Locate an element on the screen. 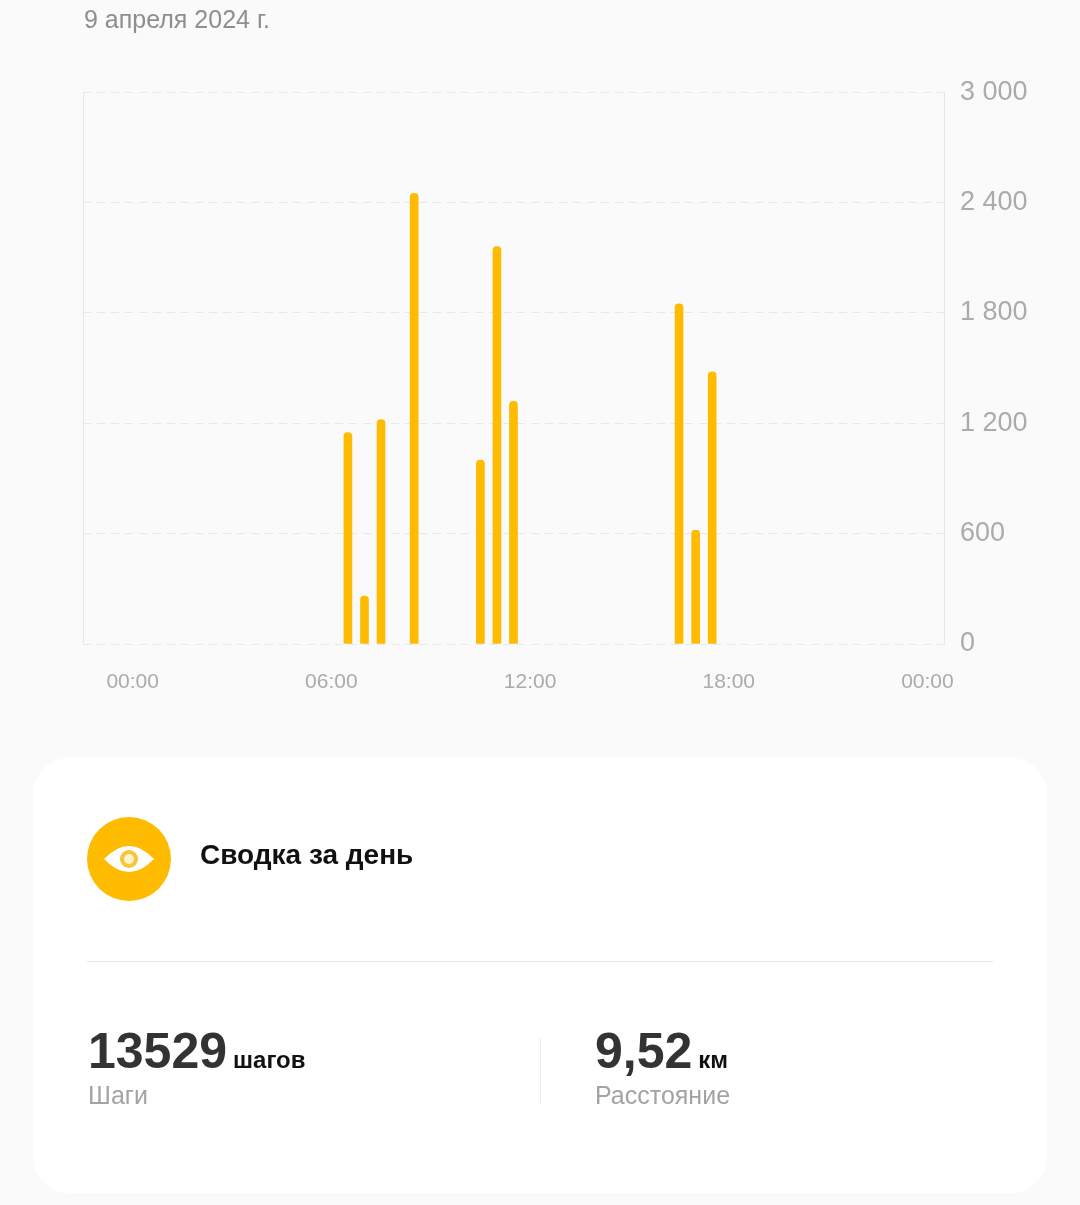 The width and height of the screenshot is (1080, 1205). x-tick-label: 12:00 is located at coordinates (530, 681).